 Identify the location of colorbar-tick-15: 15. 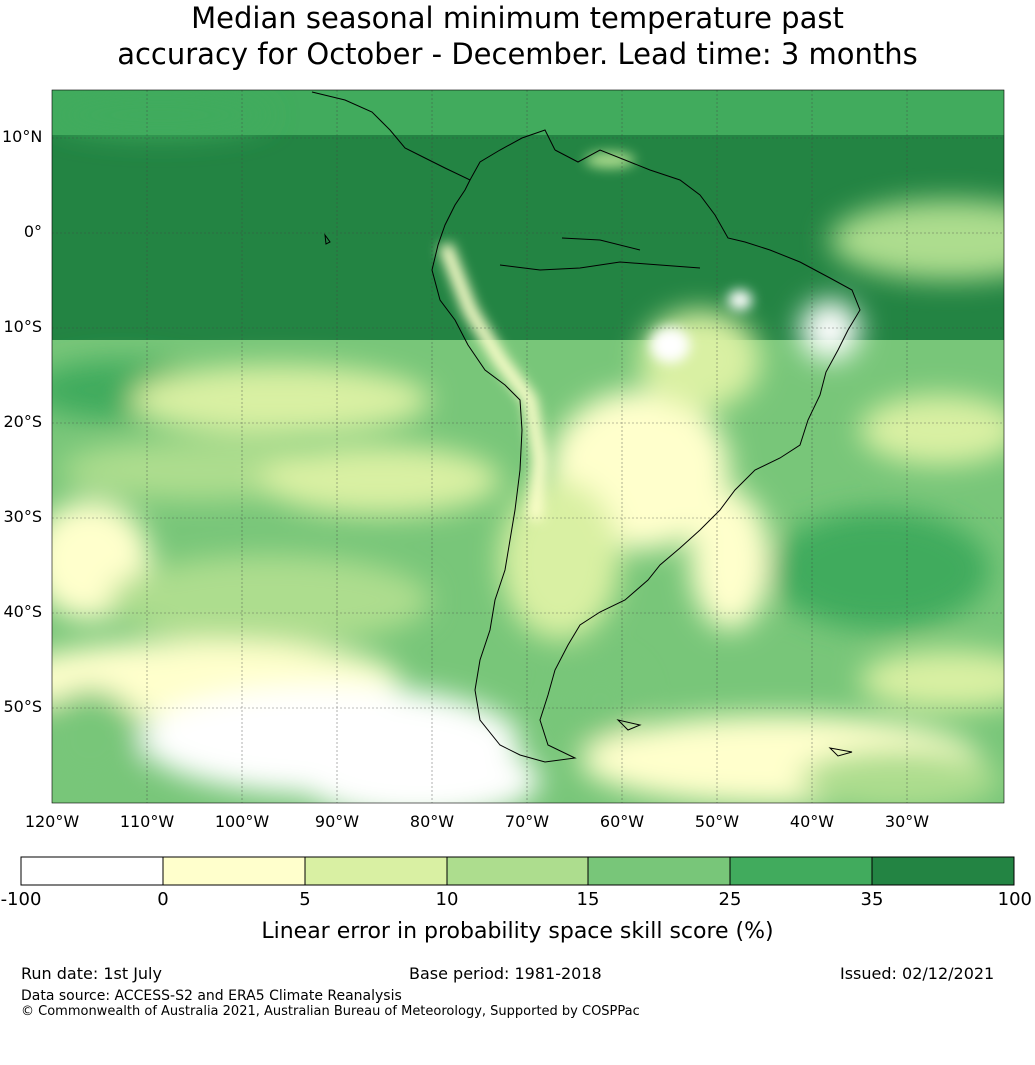
(588, 899).